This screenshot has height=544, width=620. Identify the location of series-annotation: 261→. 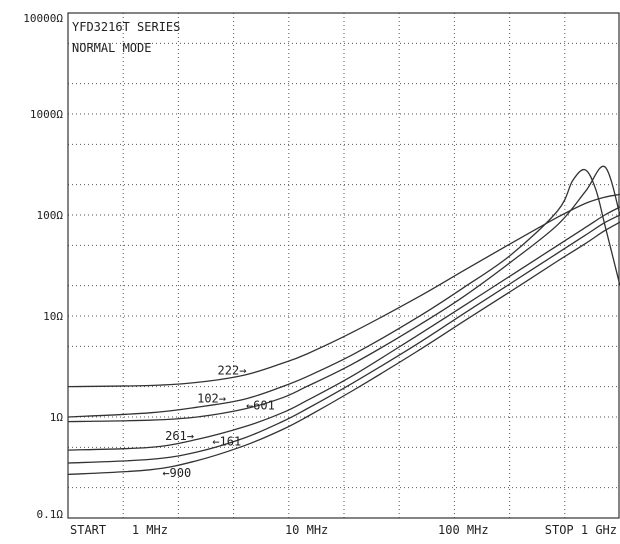
(179, 436).